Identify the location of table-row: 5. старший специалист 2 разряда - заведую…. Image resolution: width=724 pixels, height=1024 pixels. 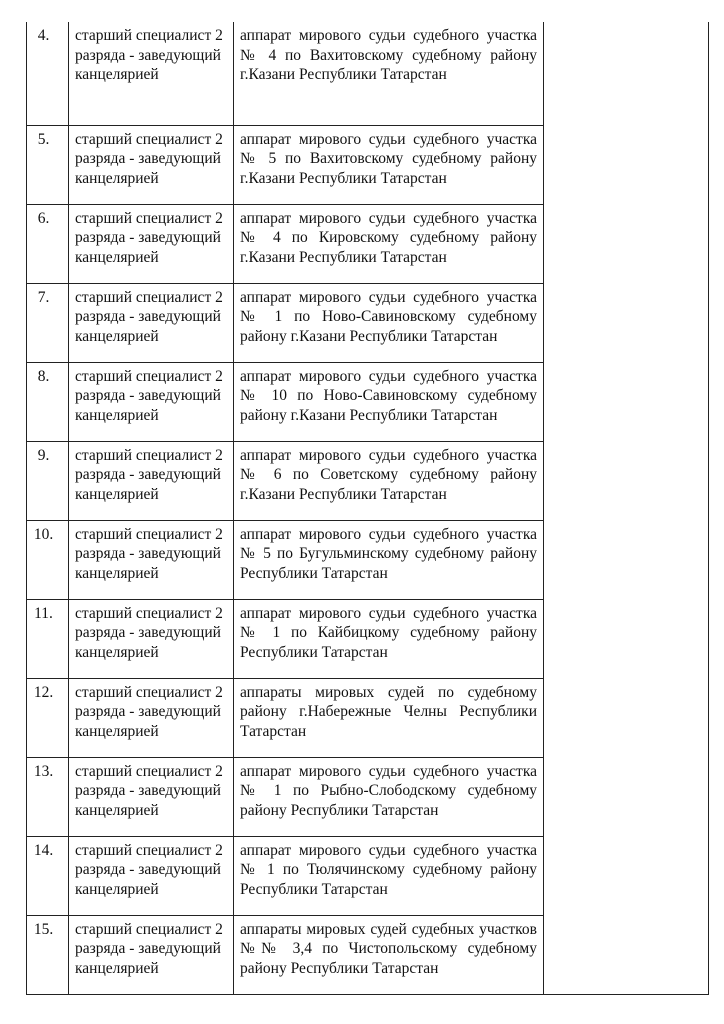
(367, 164).